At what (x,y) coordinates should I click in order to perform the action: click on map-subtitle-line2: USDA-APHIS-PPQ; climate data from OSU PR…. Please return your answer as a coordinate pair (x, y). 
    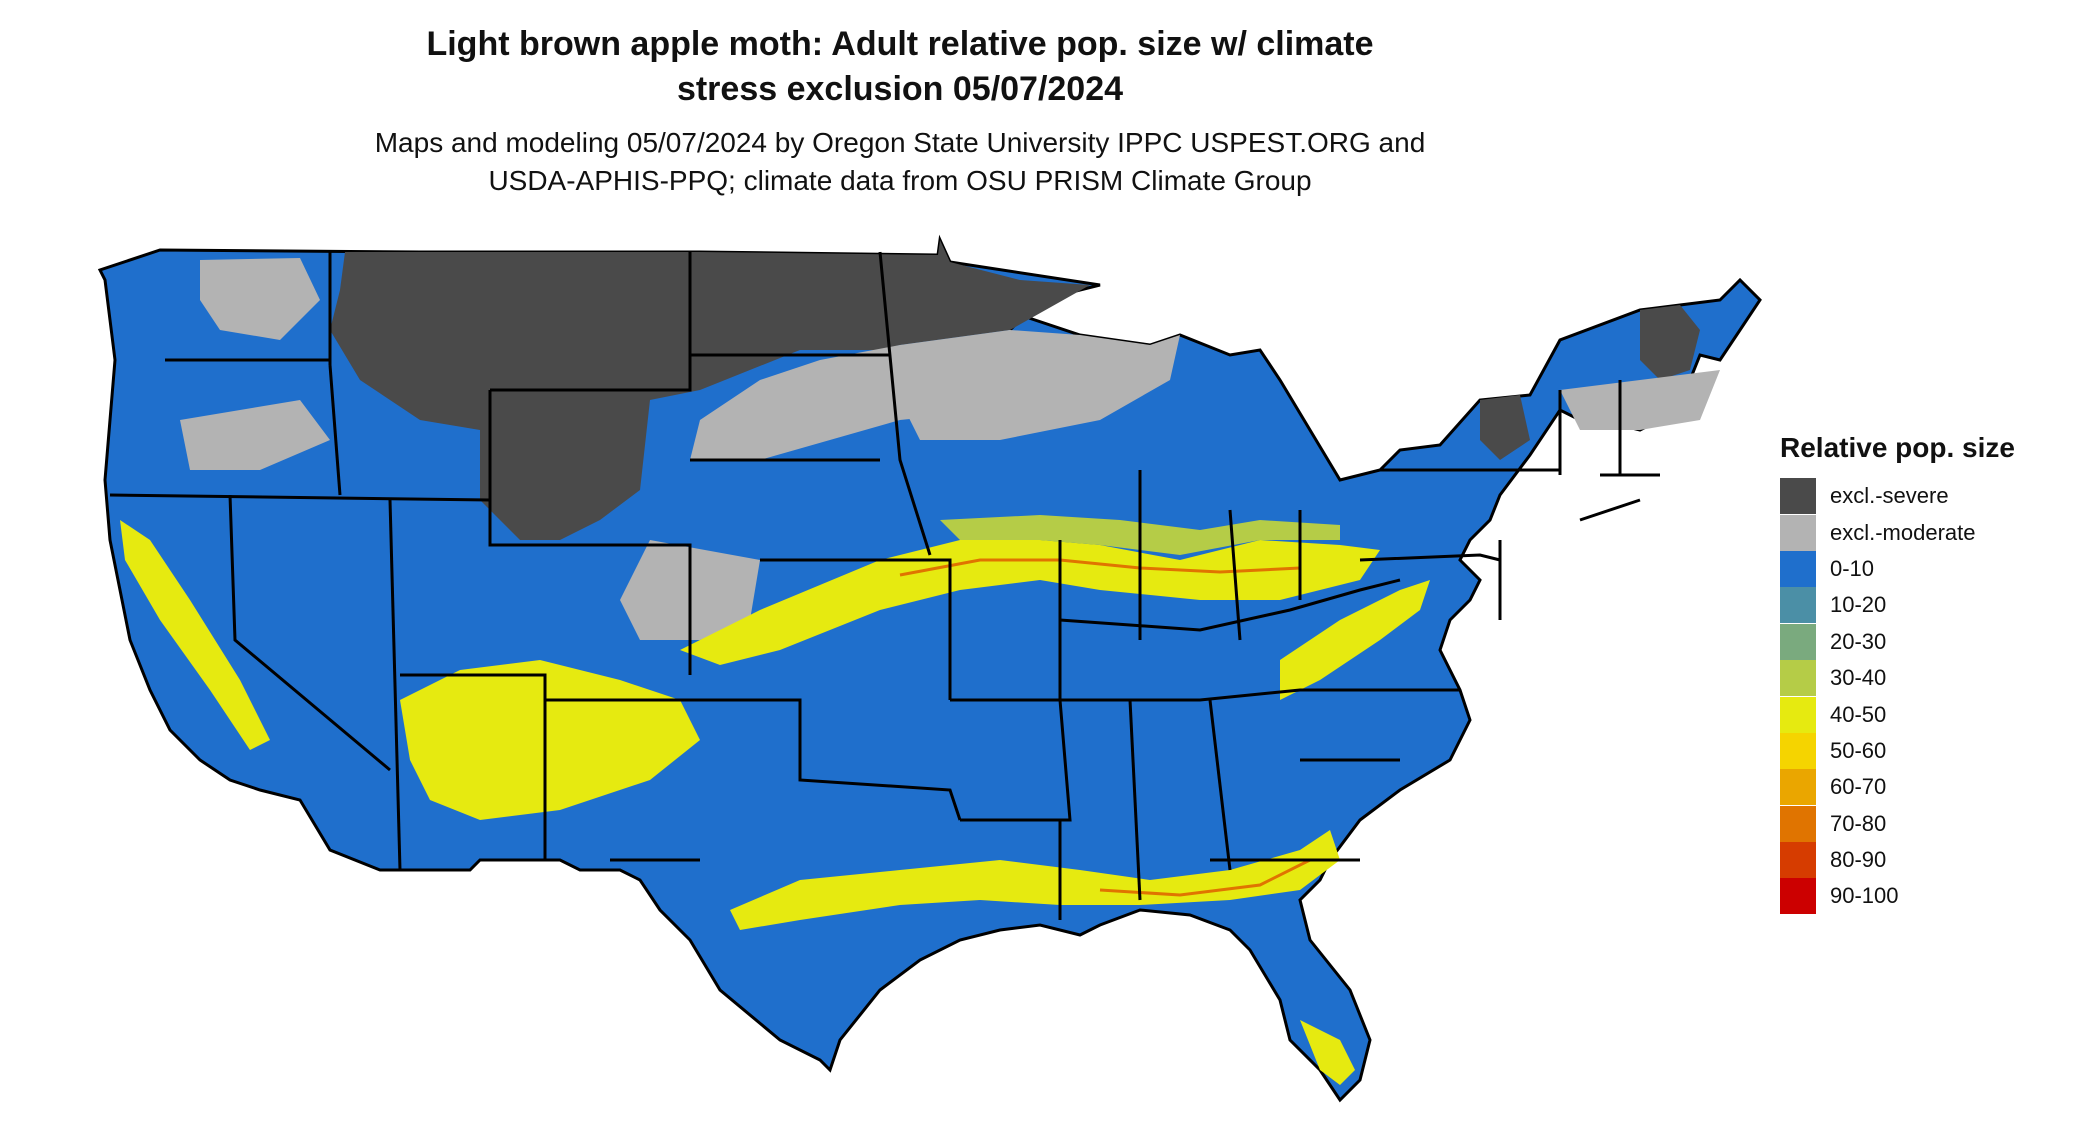
    Looking at the image, I should click on (900, 180).